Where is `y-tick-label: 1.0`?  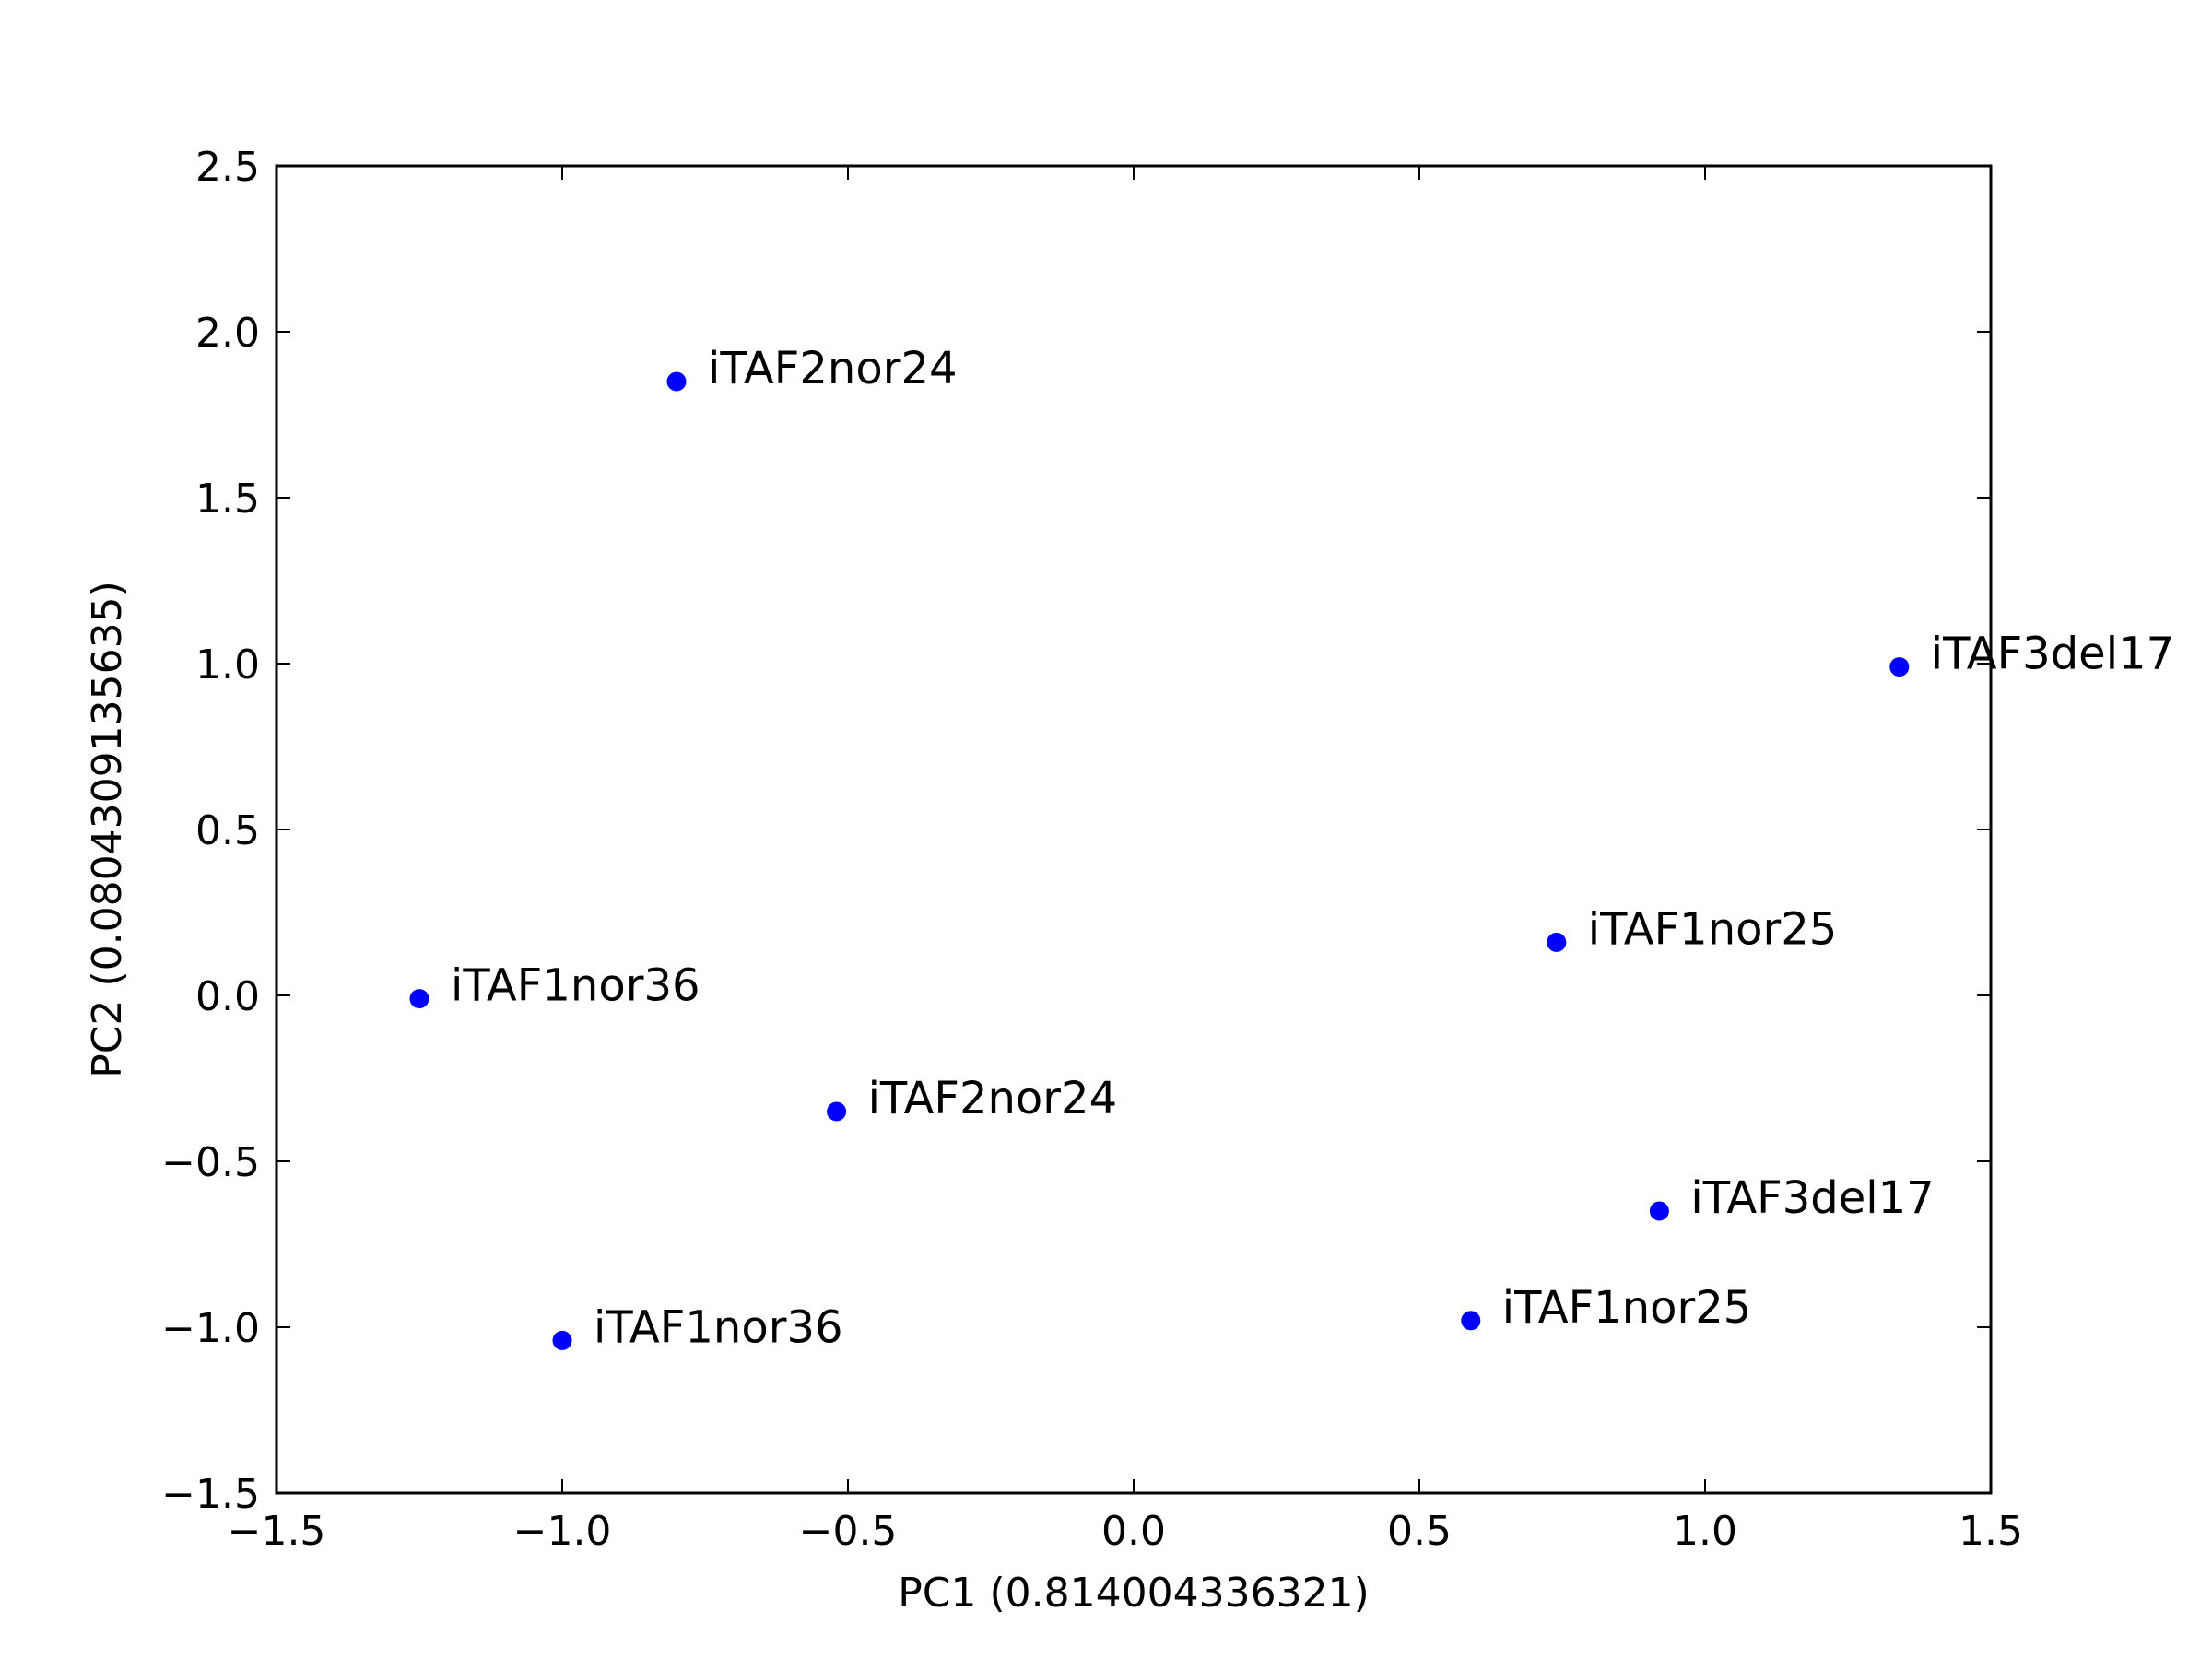
y-tick-label: 1.0 is located at coordinates (227, 664).